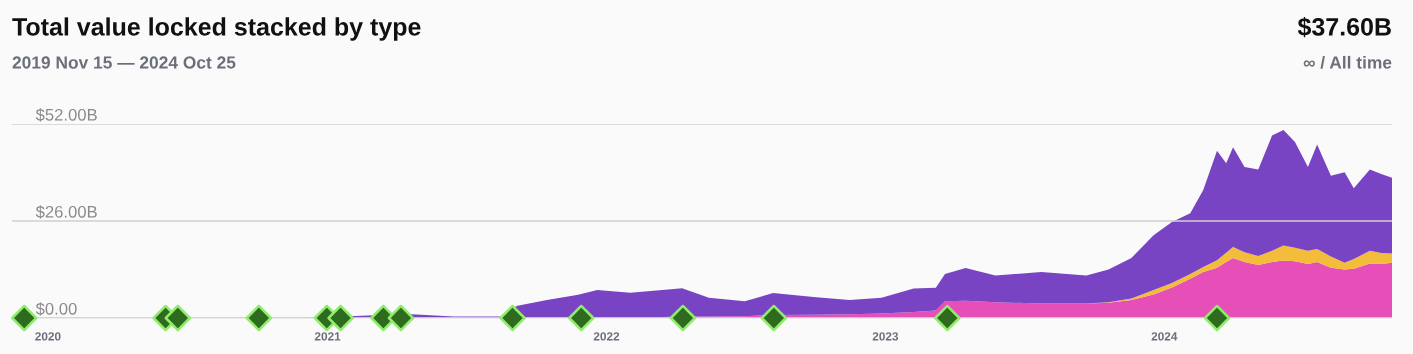 This screenshot has width=1413, height=354. What do you see at coordinates (1164, 336) in the screenshot?
I see `x-tick-label: 2024` at bounding box center [1164, 336].